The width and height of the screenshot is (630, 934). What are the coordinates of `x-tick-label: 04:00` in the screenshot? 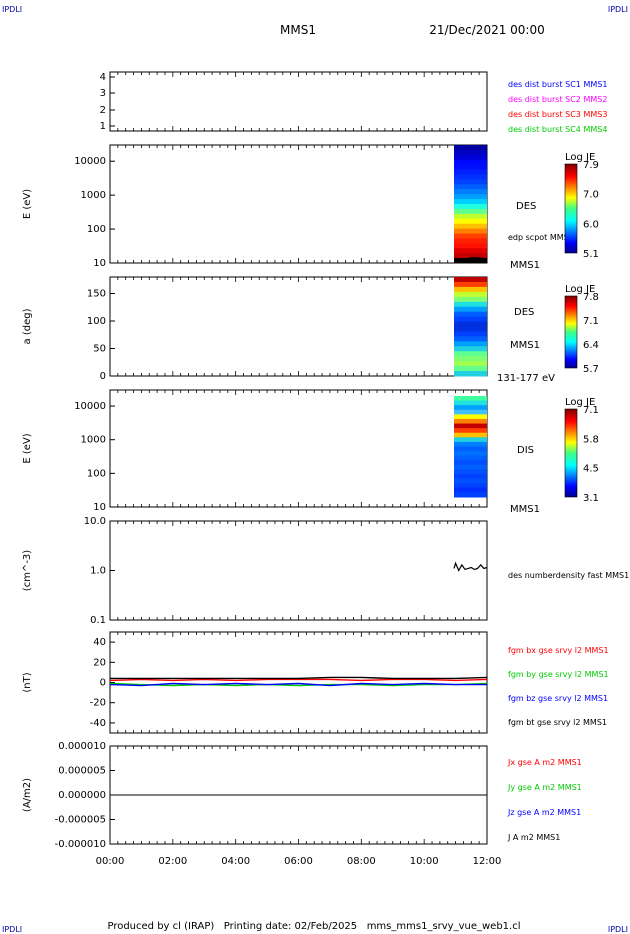 It's located at (235, 861).